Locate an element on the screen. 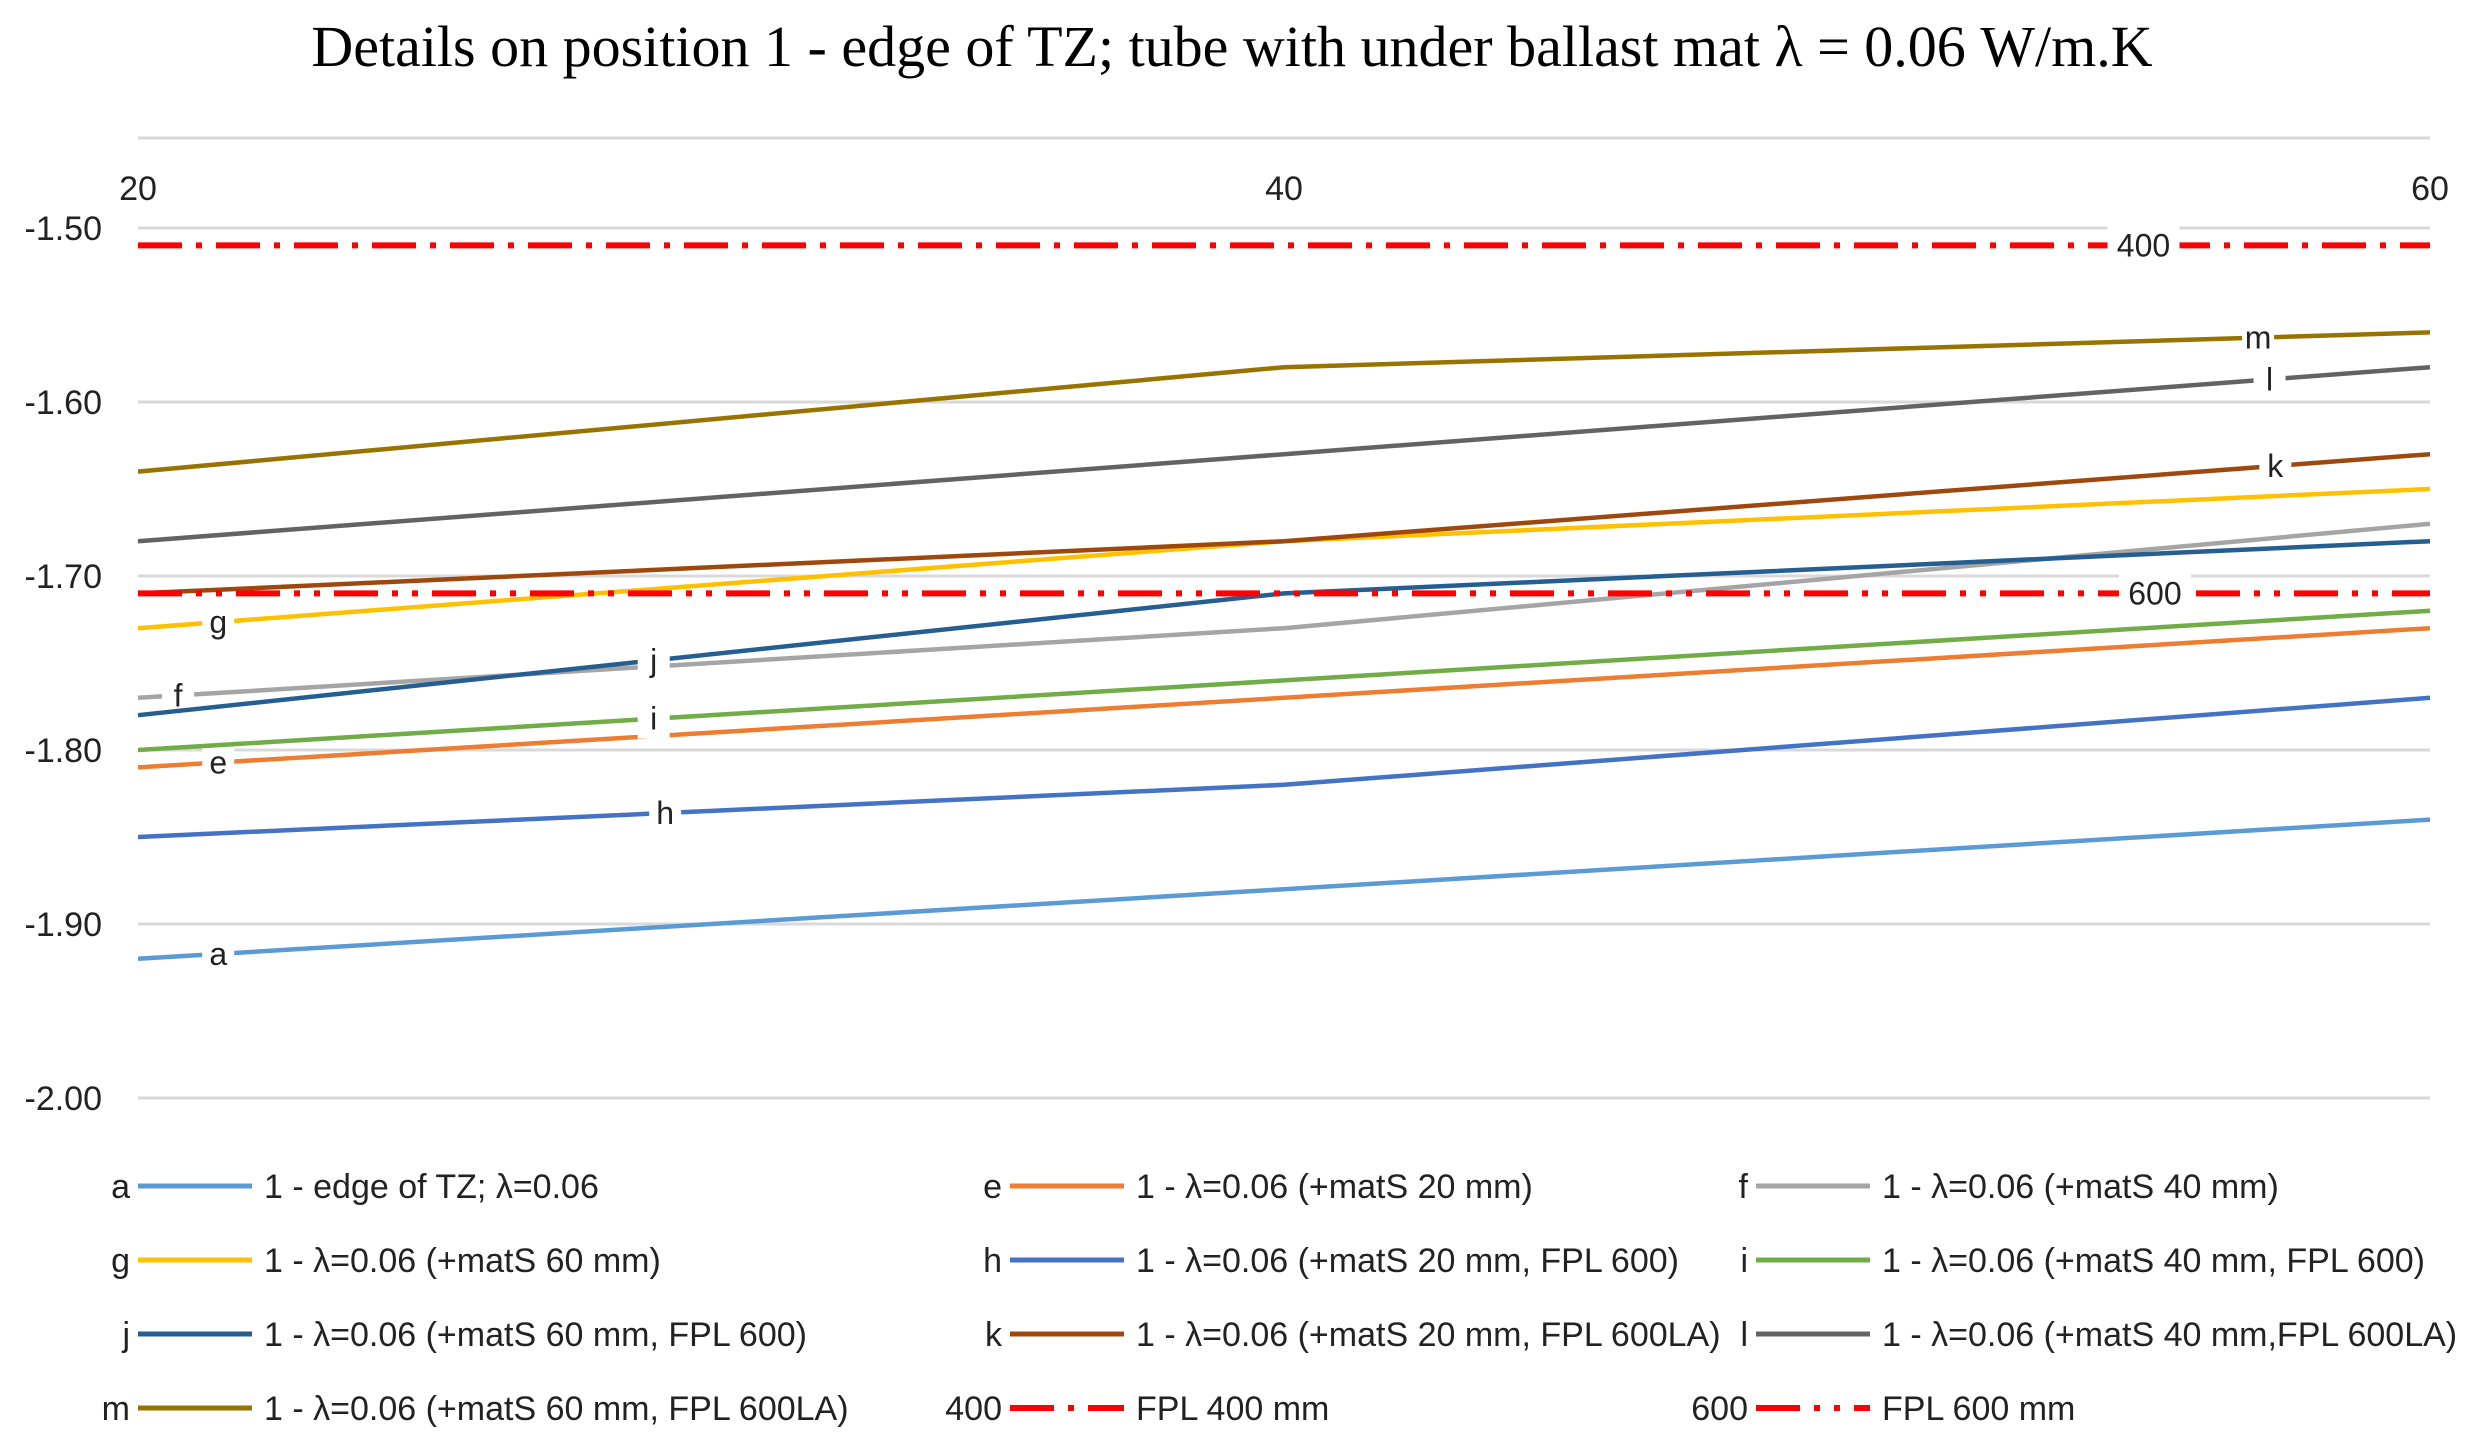 The height and width of the screenshot is (1446, 2465). legend-item-m: m 1 - λ=0.06 (+matS 60 mm, FPL 600LA) is located at coordinates (475, 1409).